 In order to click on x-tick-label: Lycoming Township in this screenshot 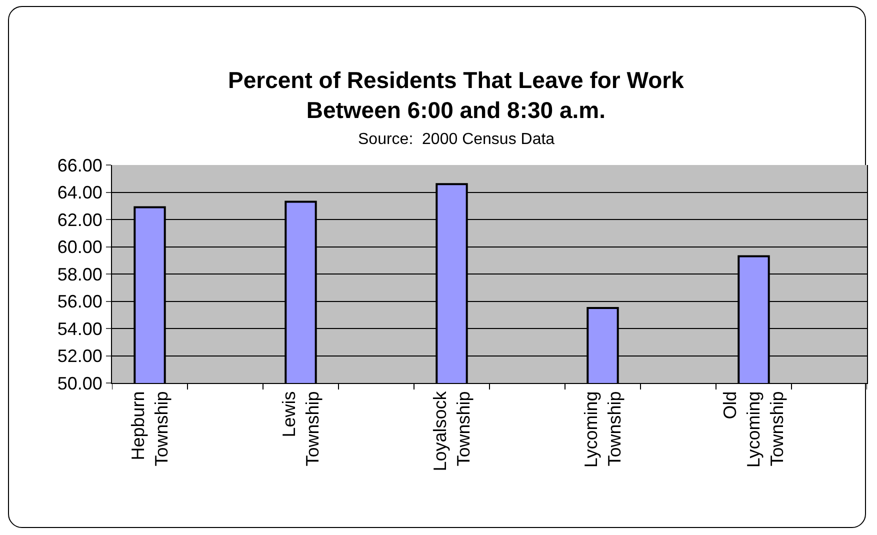, I will do `click(602, 429)`.